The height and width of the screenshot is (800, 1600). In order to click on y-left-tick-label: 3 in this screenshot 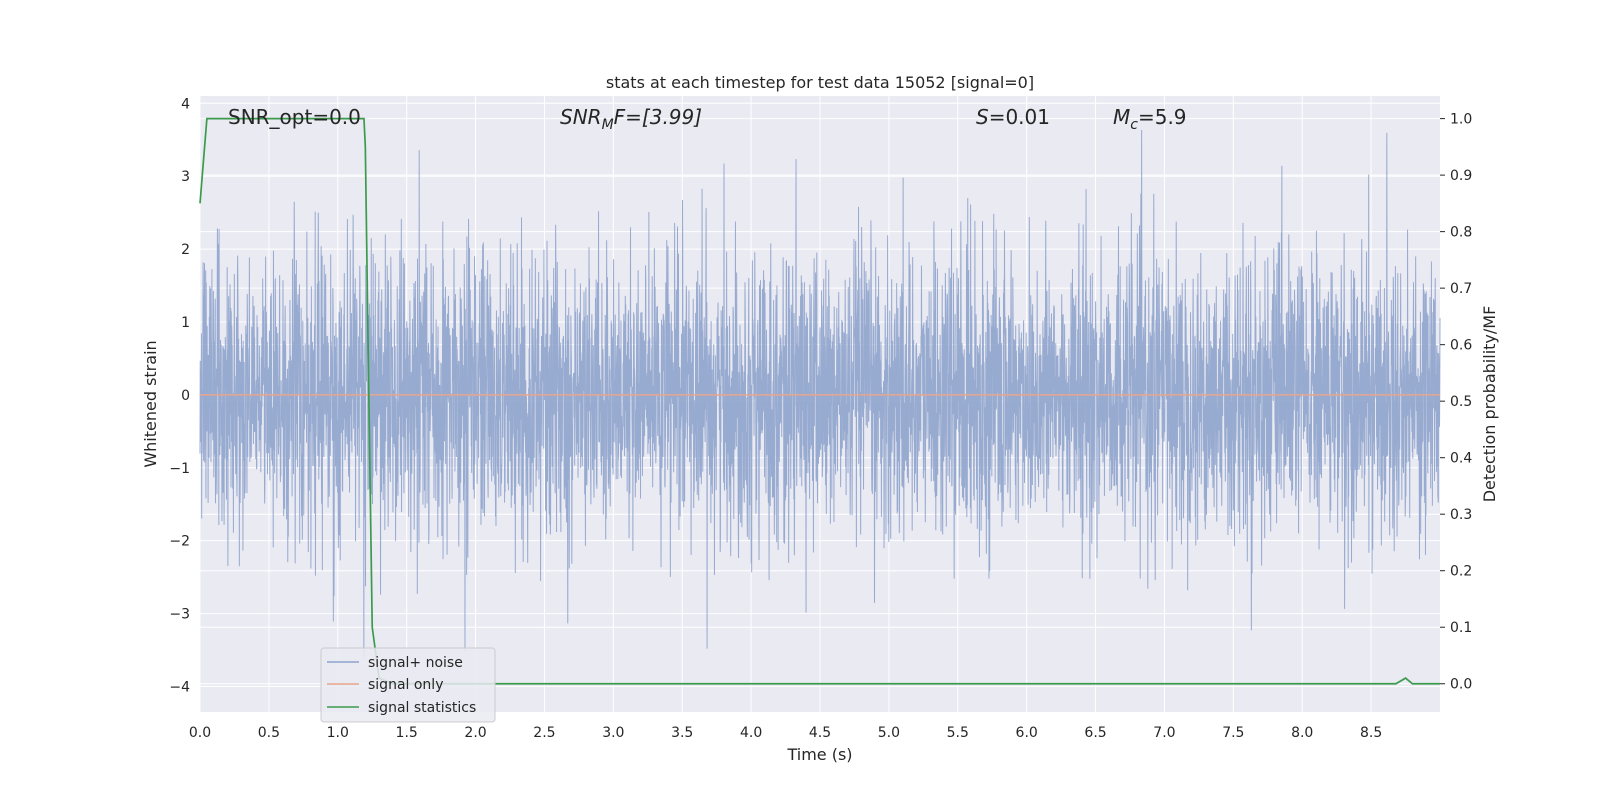, I will do `click(185, 177)`.